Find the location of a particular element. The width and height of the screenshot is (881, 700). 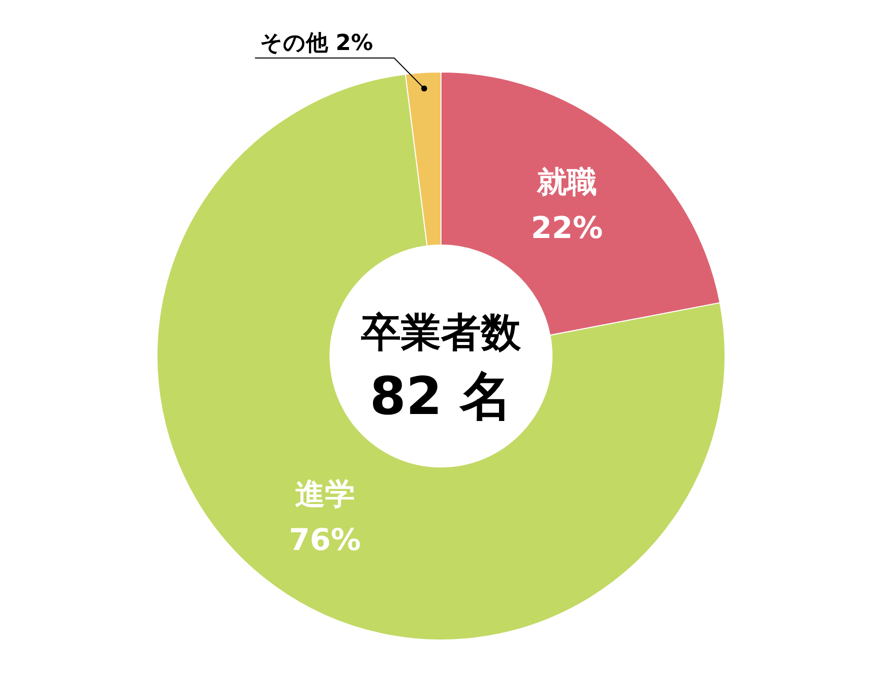

text: 82 名 is located at coordinates (441, 397).